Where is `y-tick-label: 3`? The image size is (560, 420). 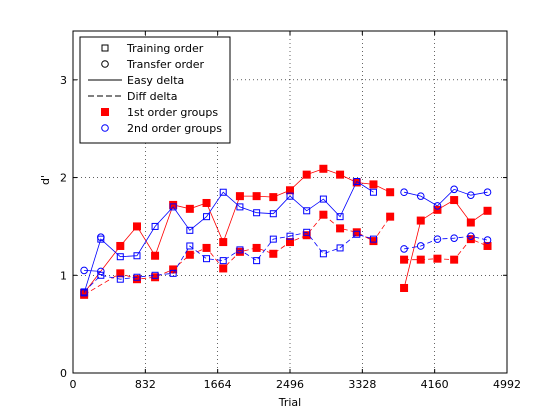
y-tick-label: 3 is located at coordinates (63, 80).